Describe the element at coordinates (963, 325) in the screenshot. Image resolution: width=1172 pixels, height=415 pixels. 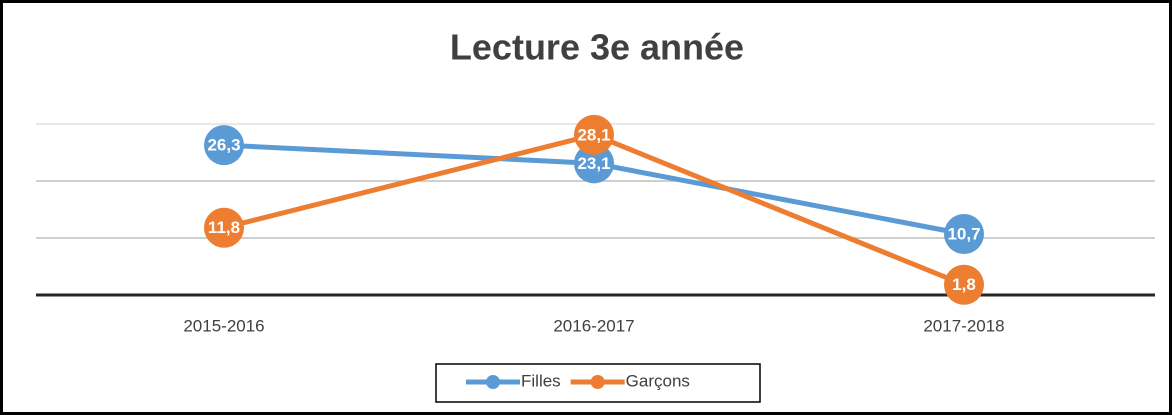
I see `x-tick-label: 2017-2018` at that location.